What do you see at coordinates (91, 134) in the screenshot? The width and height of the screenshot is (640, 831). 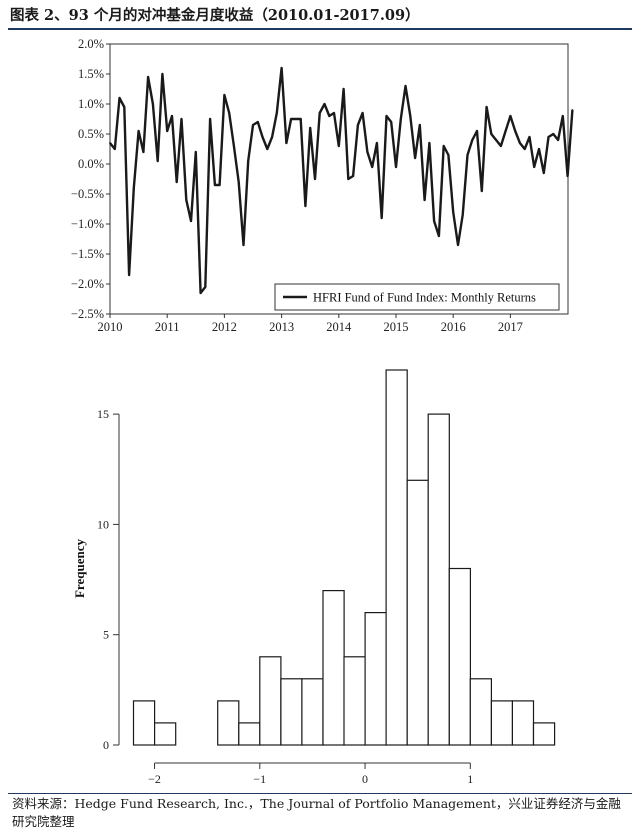 I see `y-tick-label: 0.5%` at bounding box center [91, 134].